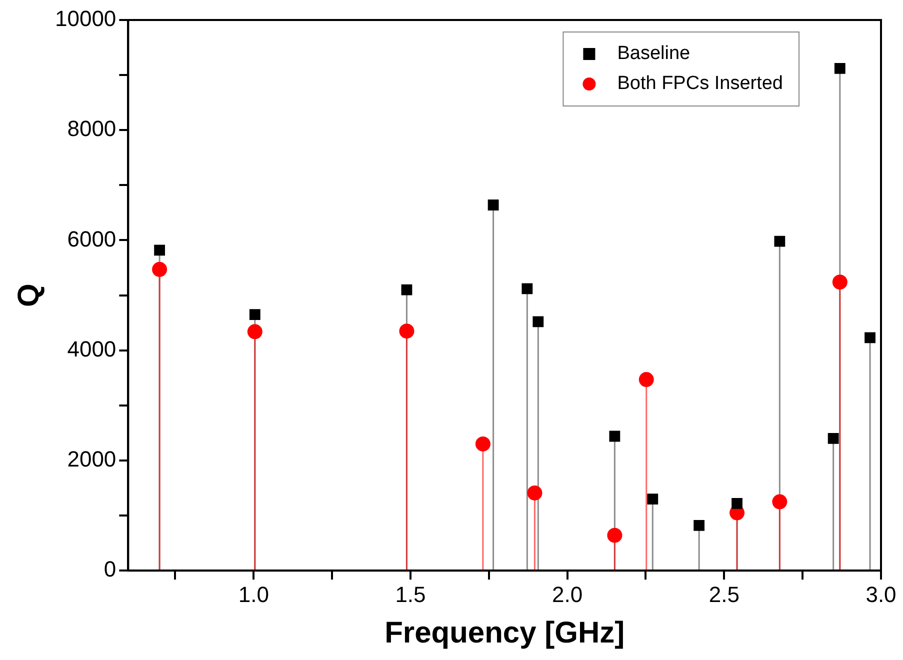  Describe the element at coordinates (653, 53) in the screenshot. I see `legend-label: Baseline` at that location.